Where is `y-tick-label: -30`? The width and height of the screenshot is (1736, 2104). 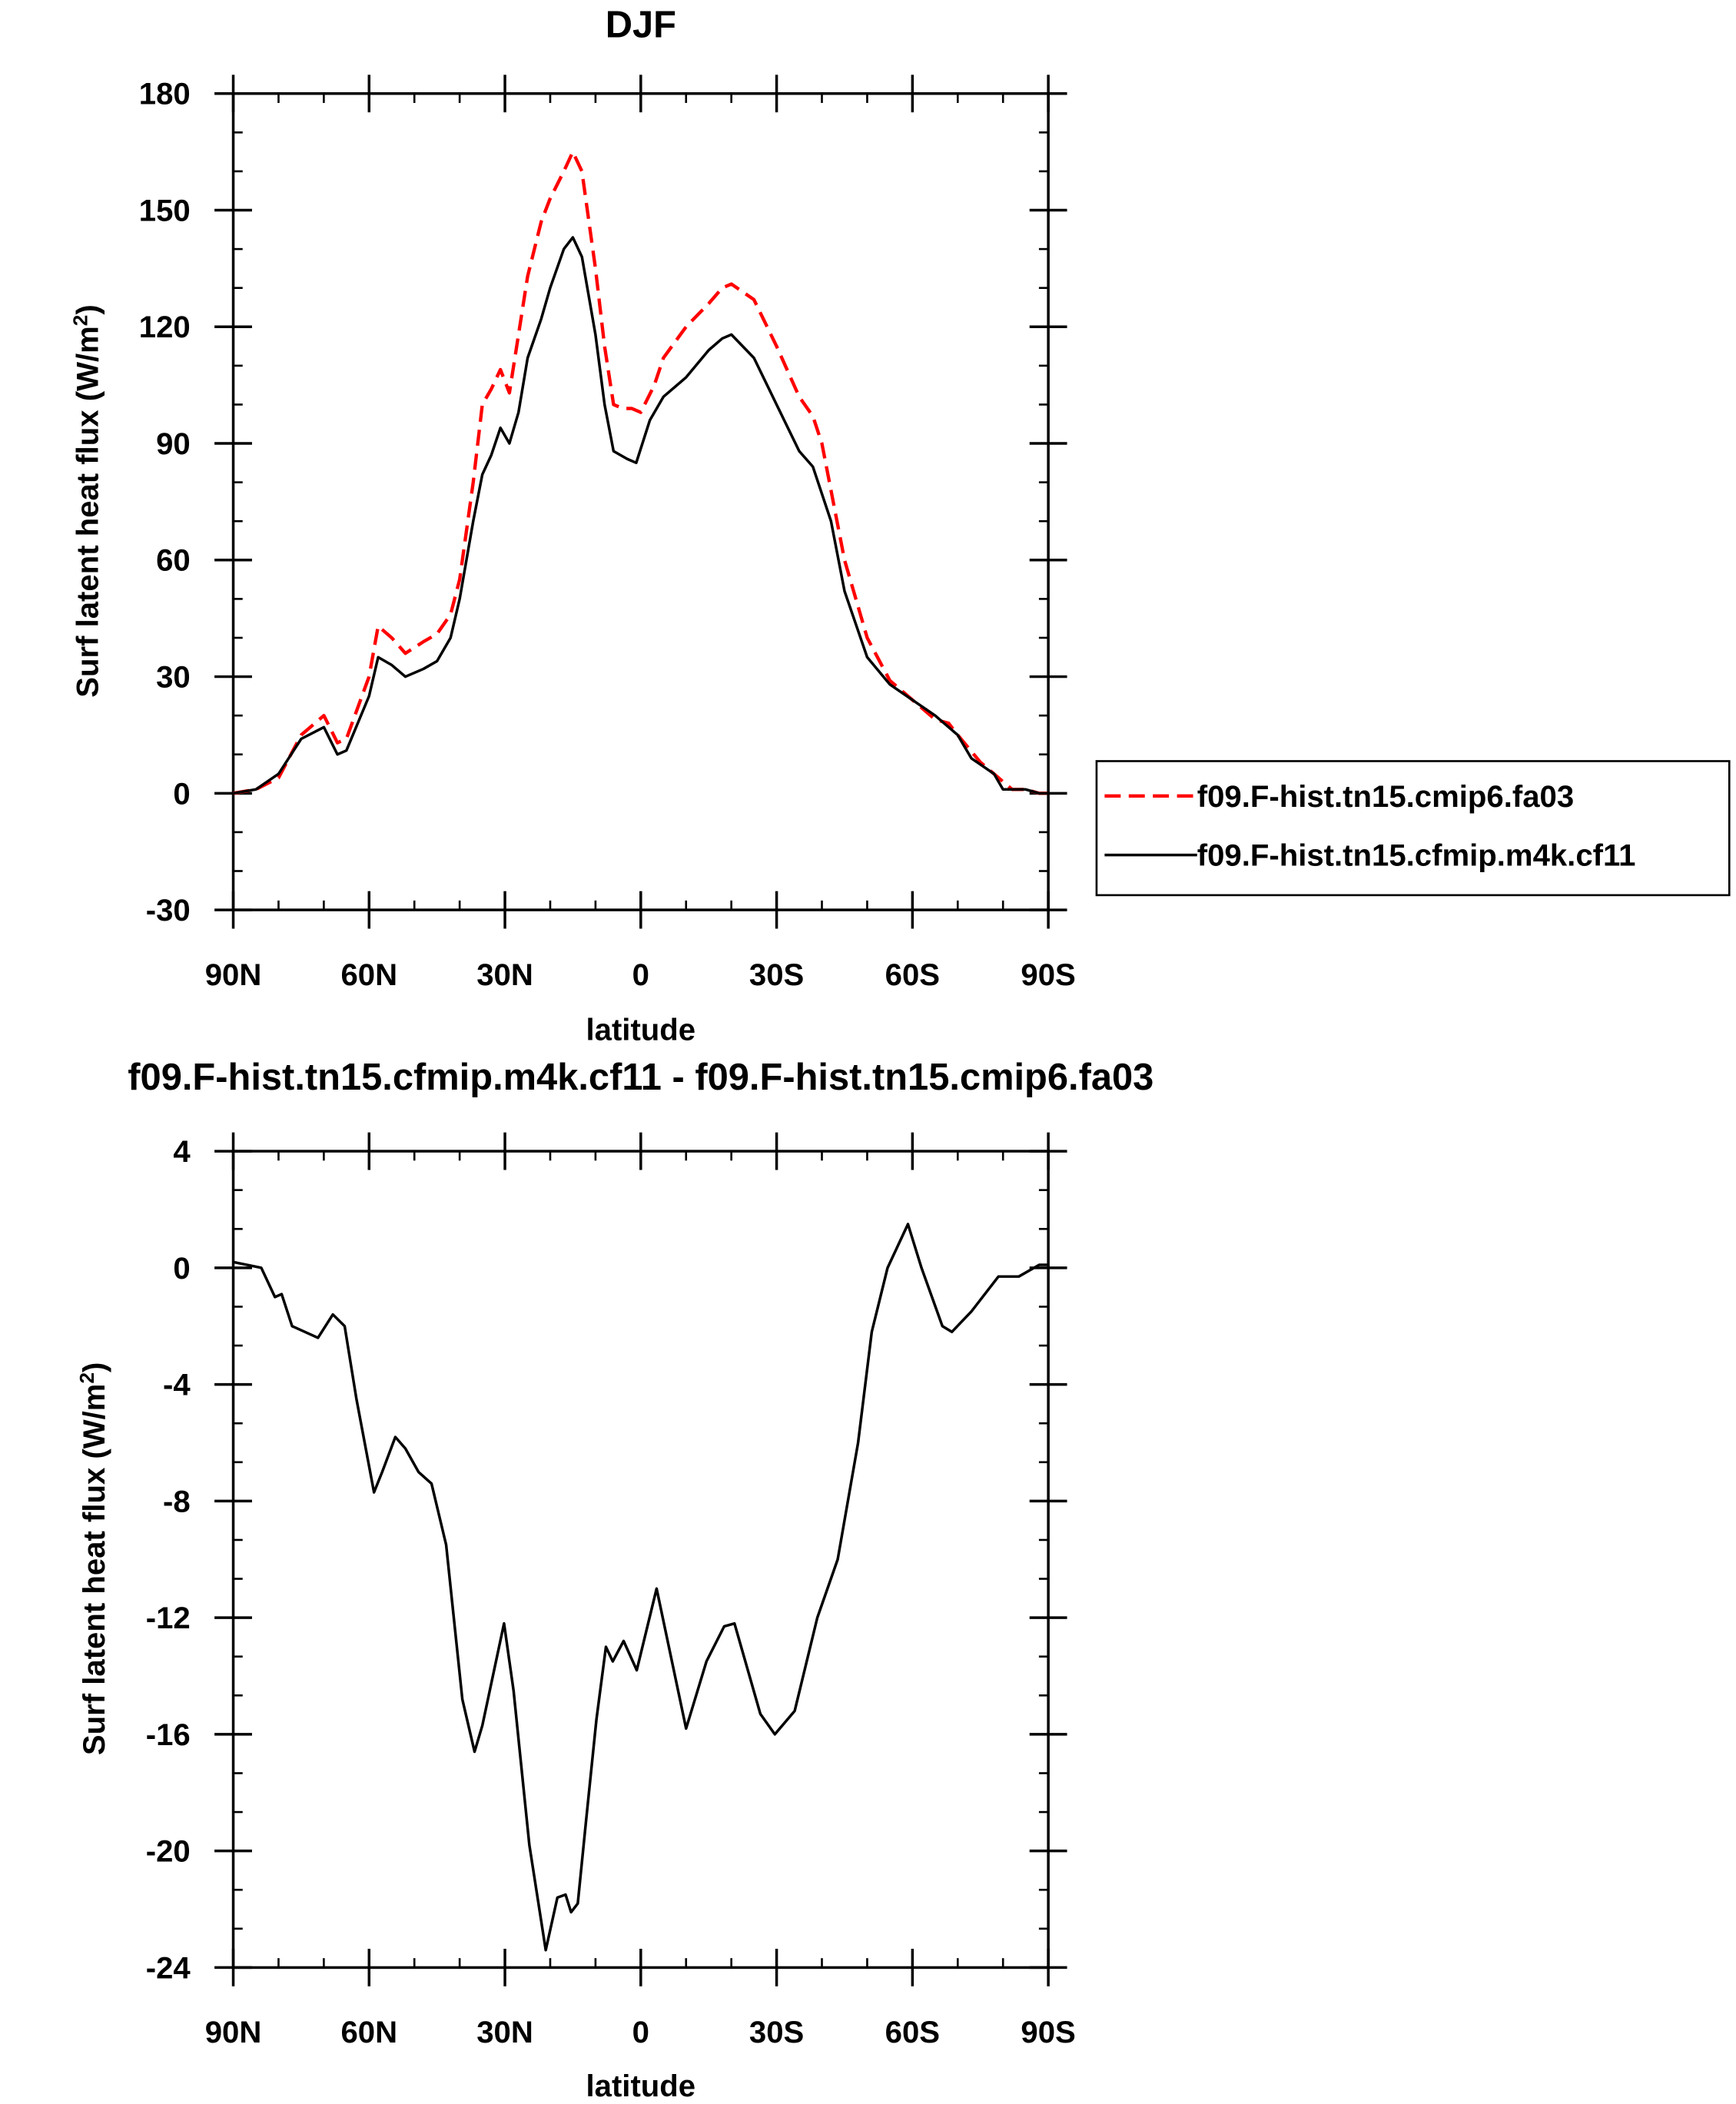 y-tick-label: -30 is located at coordinates (168, 910).